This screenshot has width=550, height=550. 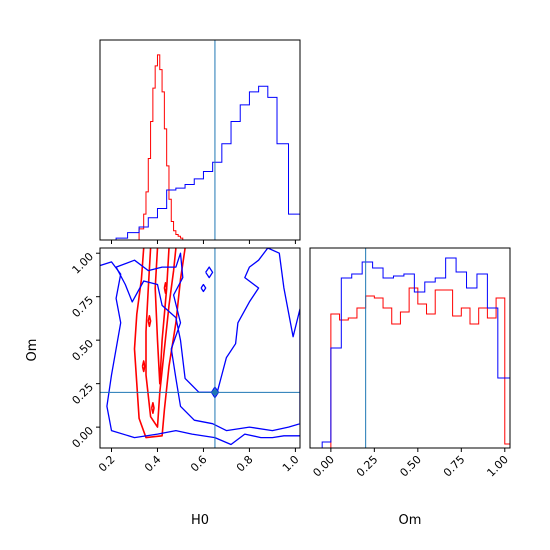 What do you see at coordinates (143, 147) in the screenshot?
I see `h0-hist-red` at bounding box center [143, 147].